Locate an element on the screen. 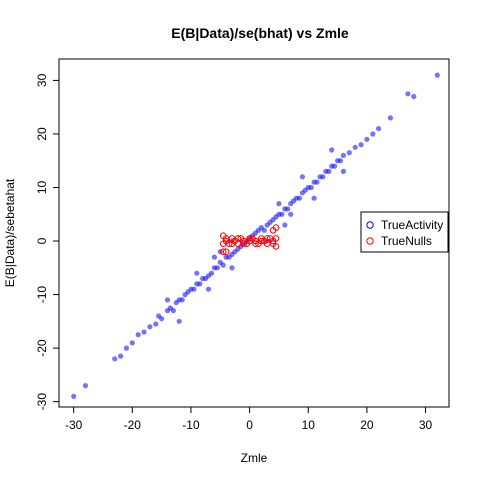  x-tick-label: 30 is located at coordinates (426, 425).